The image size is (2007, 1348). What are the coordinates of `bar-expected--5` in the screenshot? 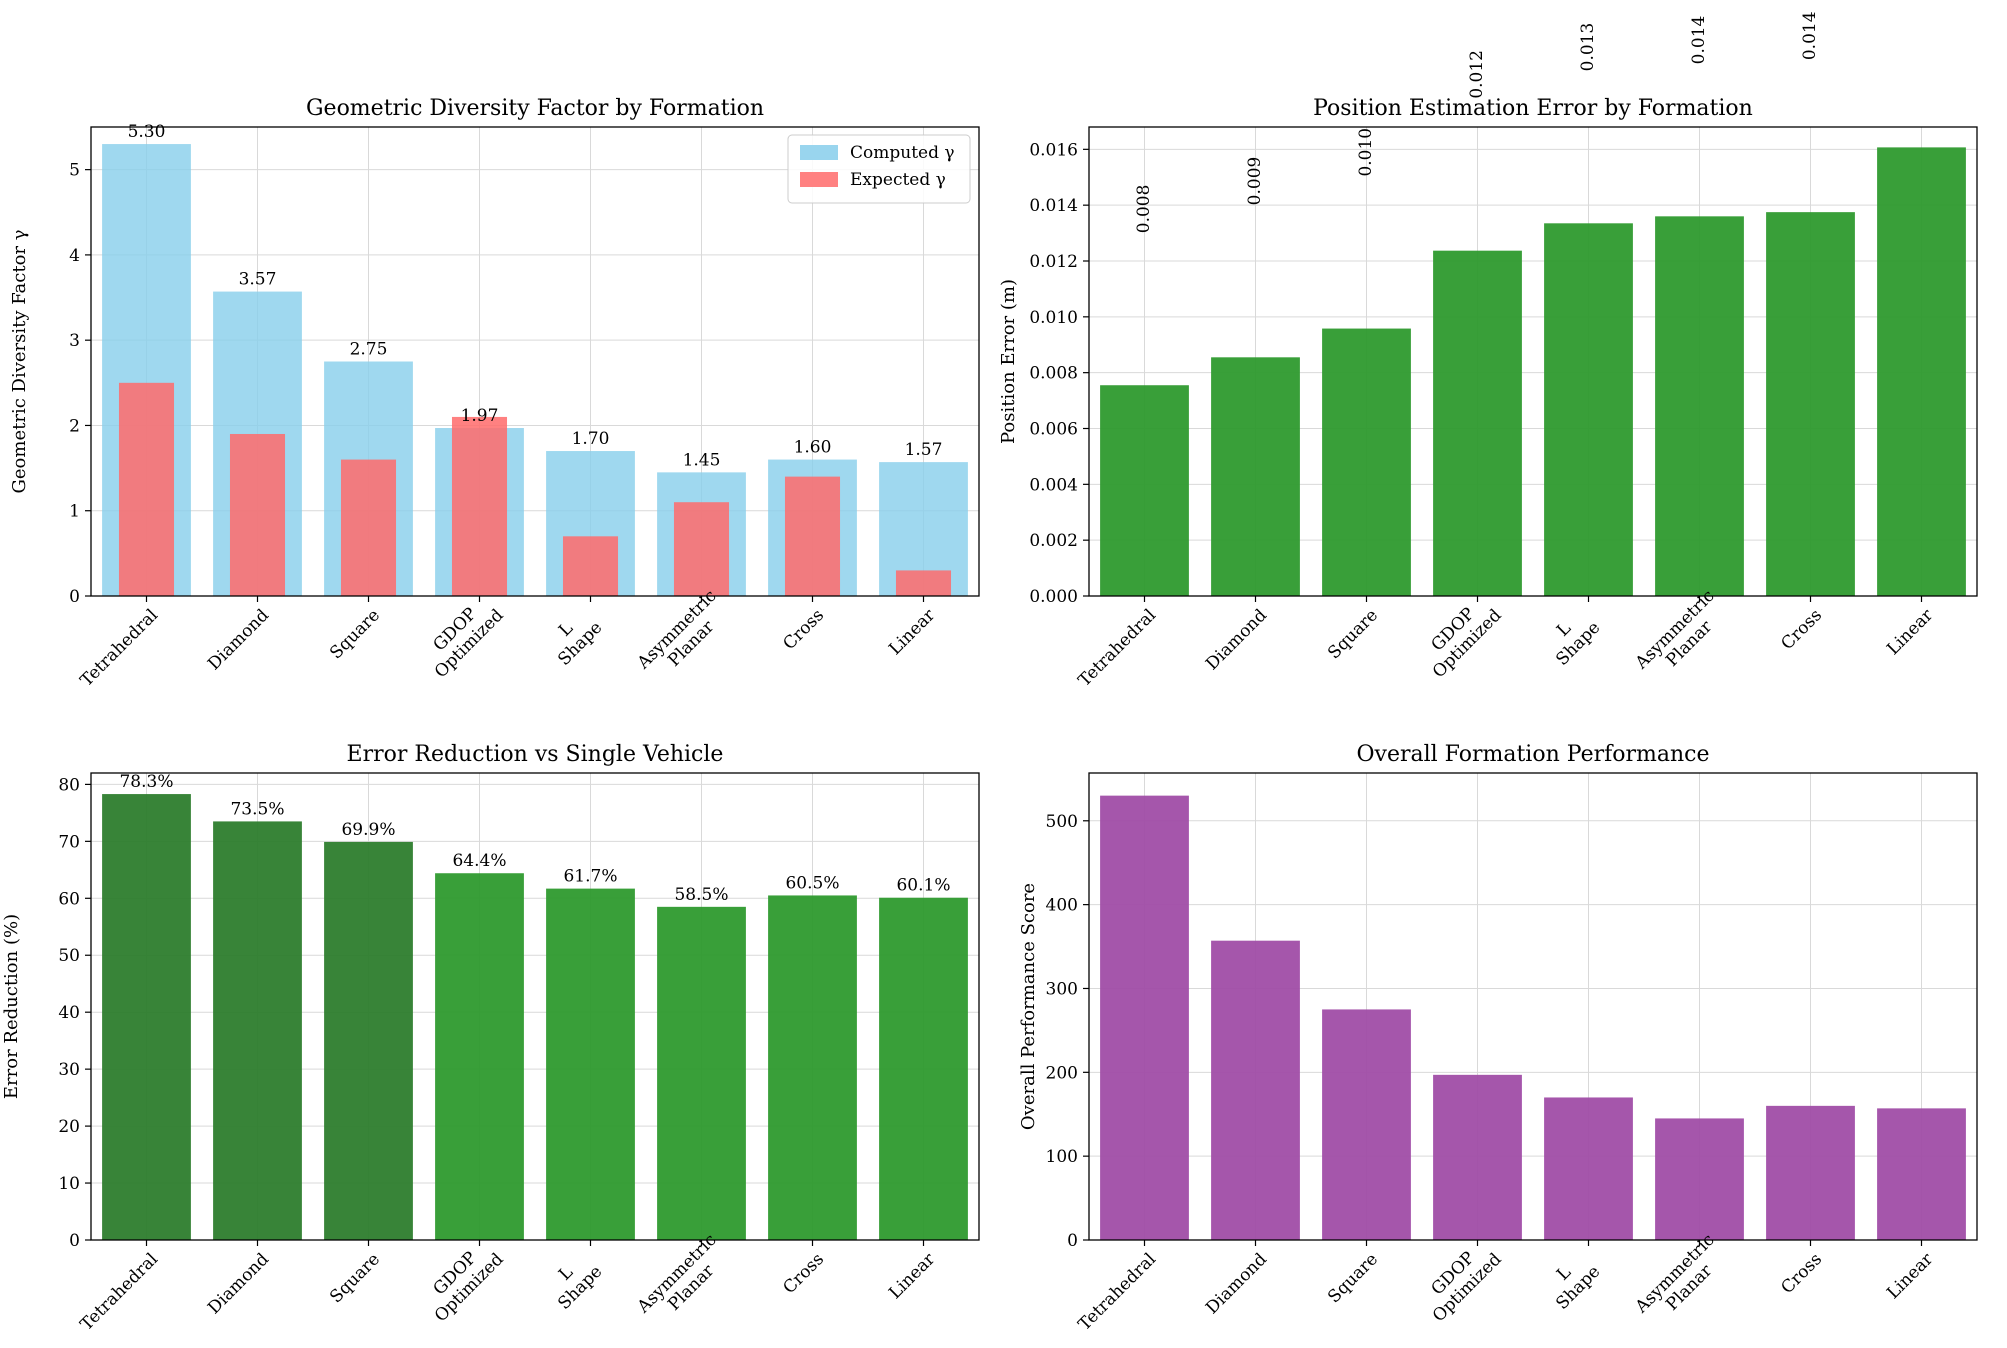 It's located at (701, 549).